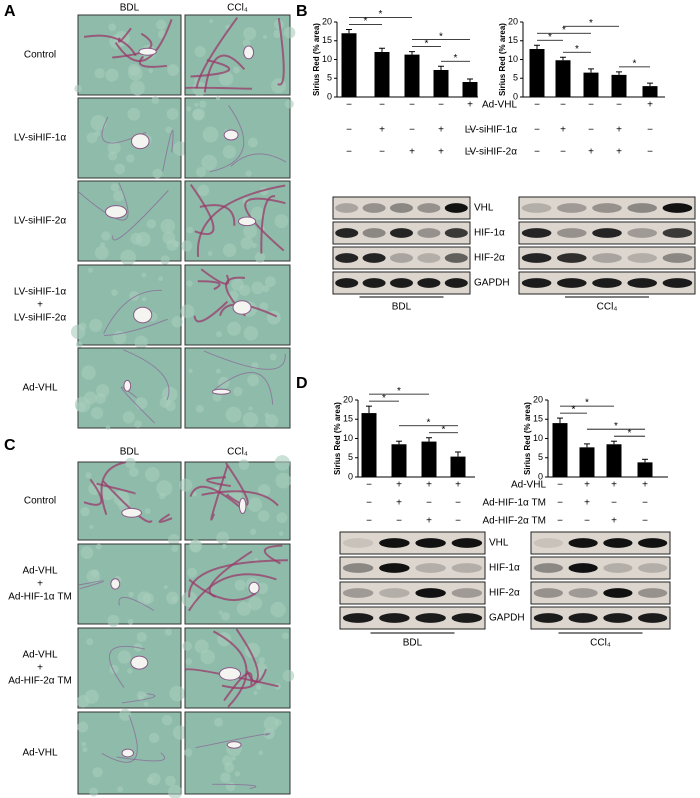 The image size is (700, 798). Describe the element at coordinates (40, 597) in the screenshot. I see `row-label: Ad-HIF-1α TM` at that location.